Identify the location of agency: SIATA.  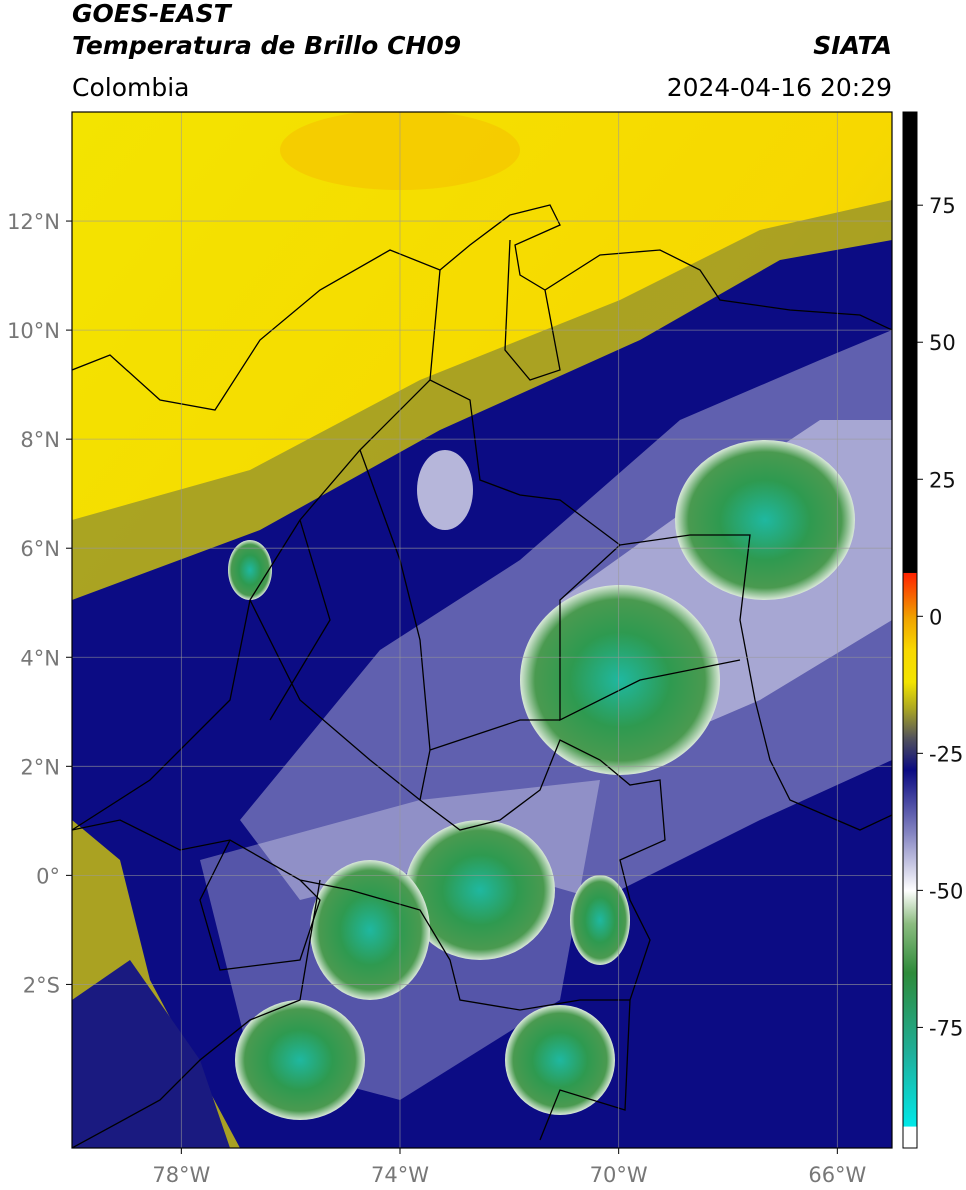
(852, 45).